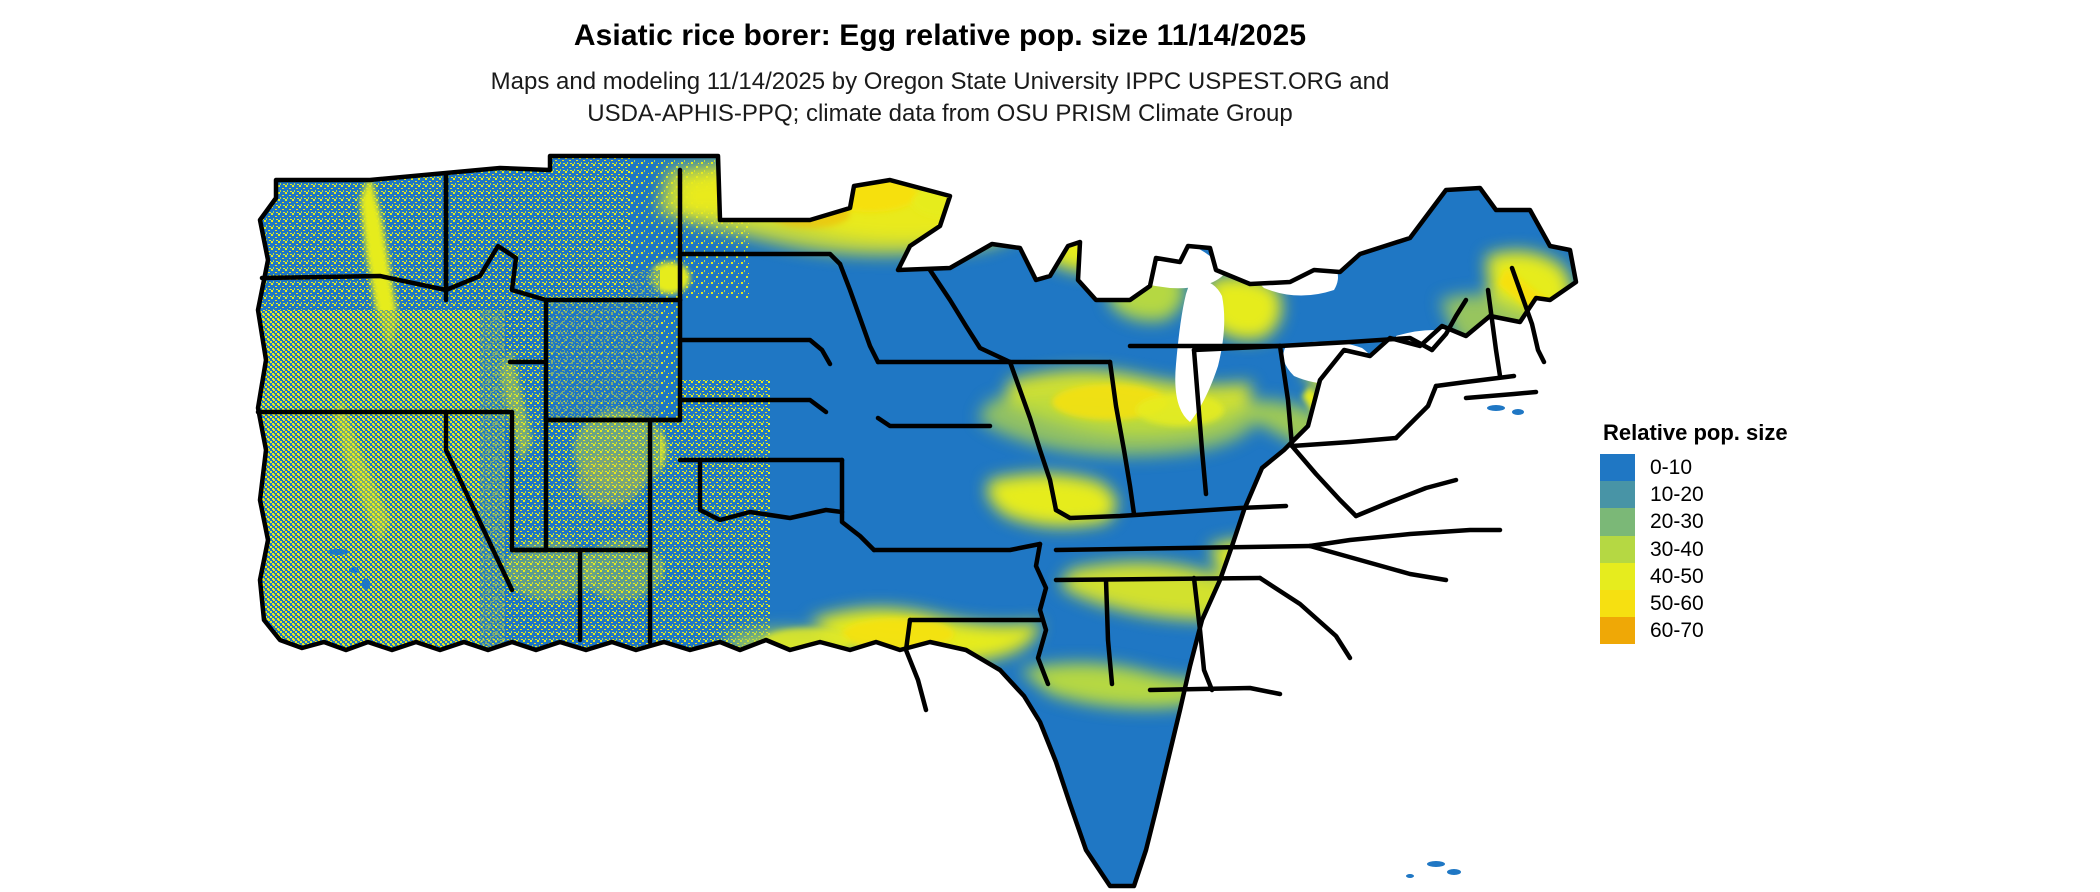 The image size is (2100, 892). Describe the element at coordinates (1750, 468) in the screenshot. I see `legend-item: 0-10` at that location.